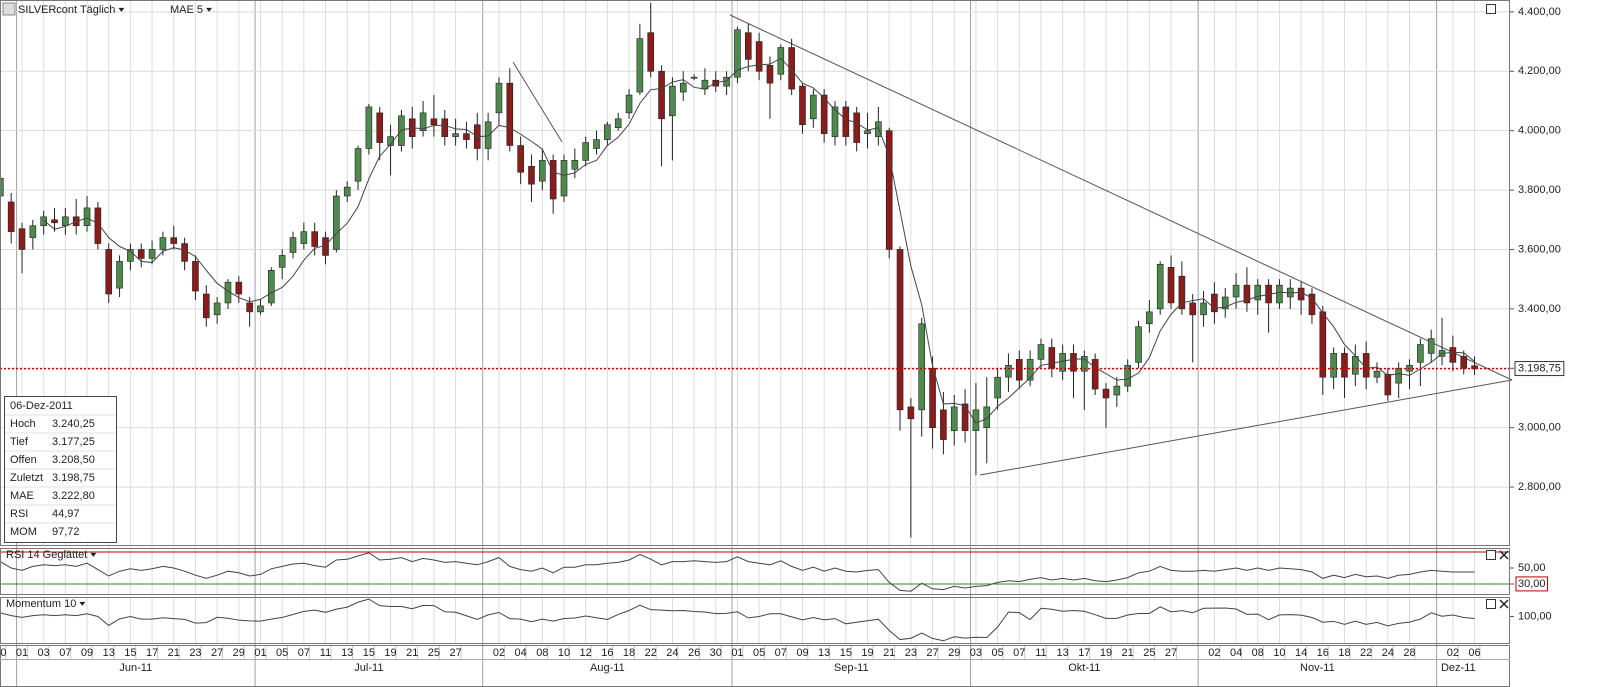 This screenshot has width=1598, height=687. I want to click on x-tick-label: 08, so click(1258, 653).